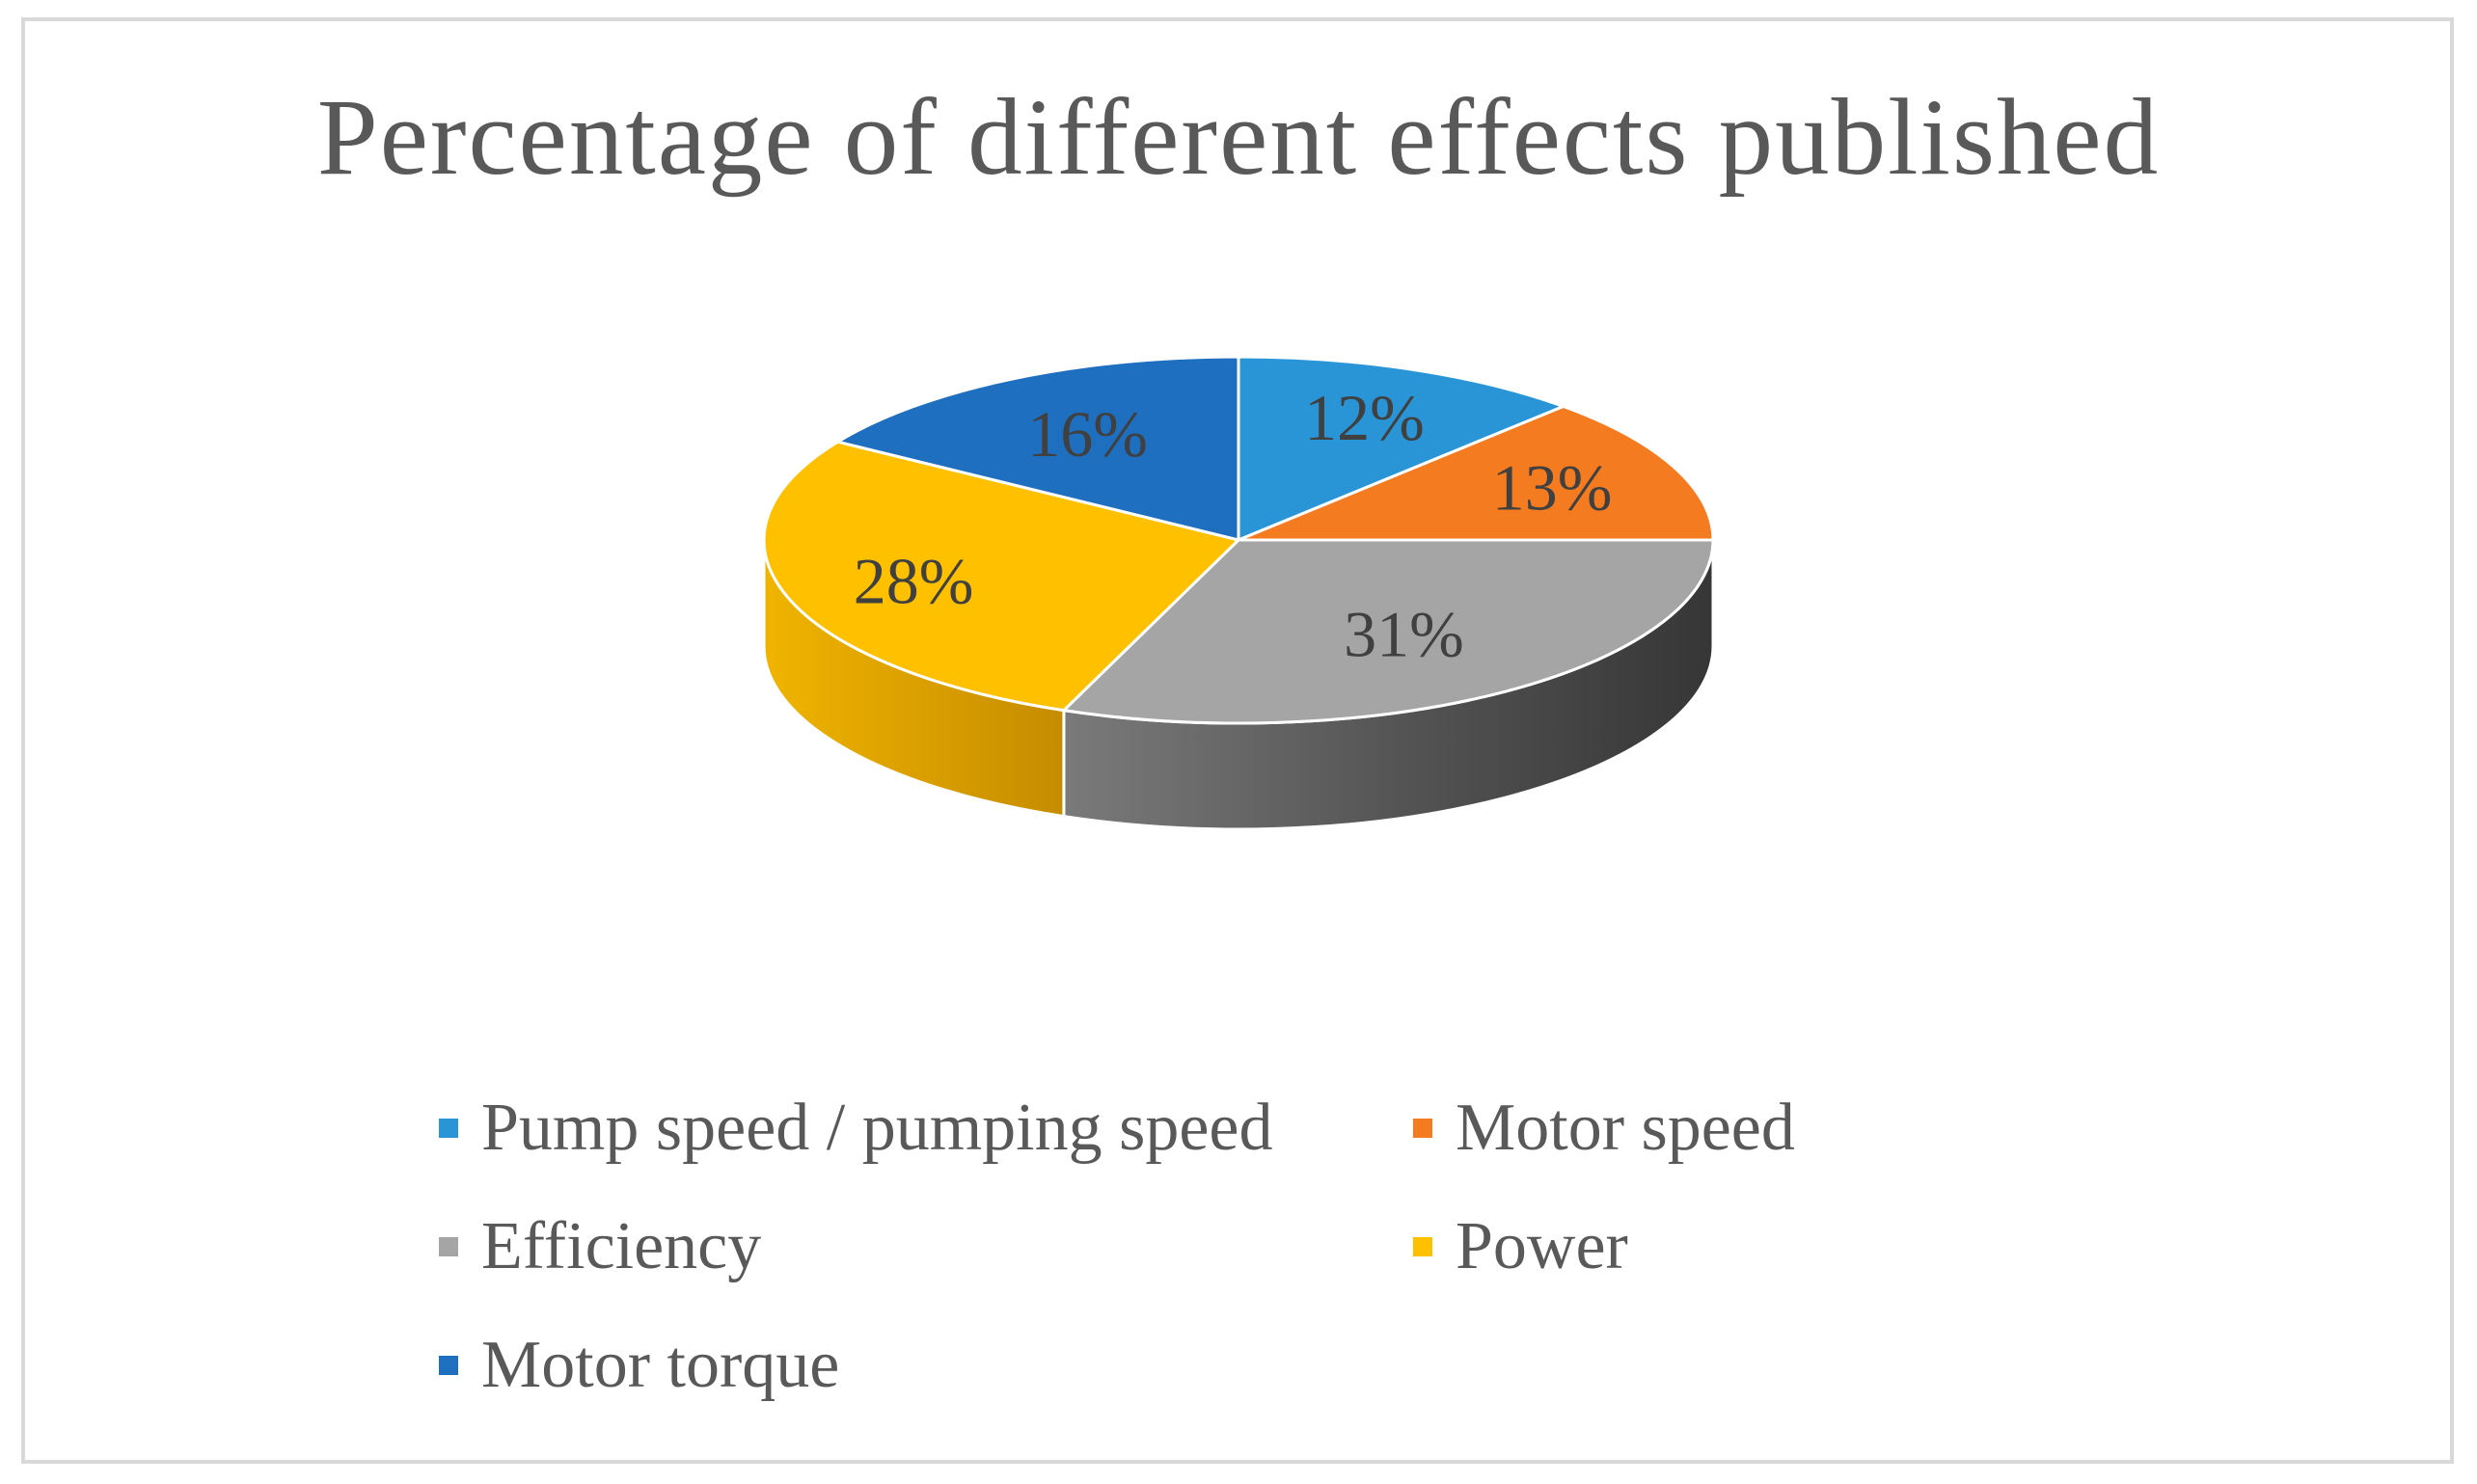 The image size is (2477, 1484). I want to click on legend-item-motor-speed: Motor speed, so click(1604, 1128).